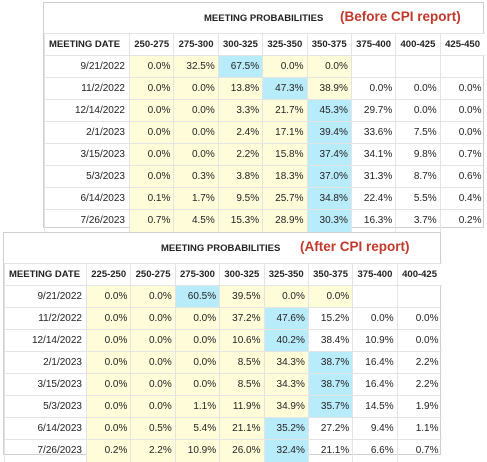 The width and height of the screenshot is (487, 462). Describe the element at coordinates (286, 318) in the screenshot. I see `probability-cell: 47.6%` at that location.